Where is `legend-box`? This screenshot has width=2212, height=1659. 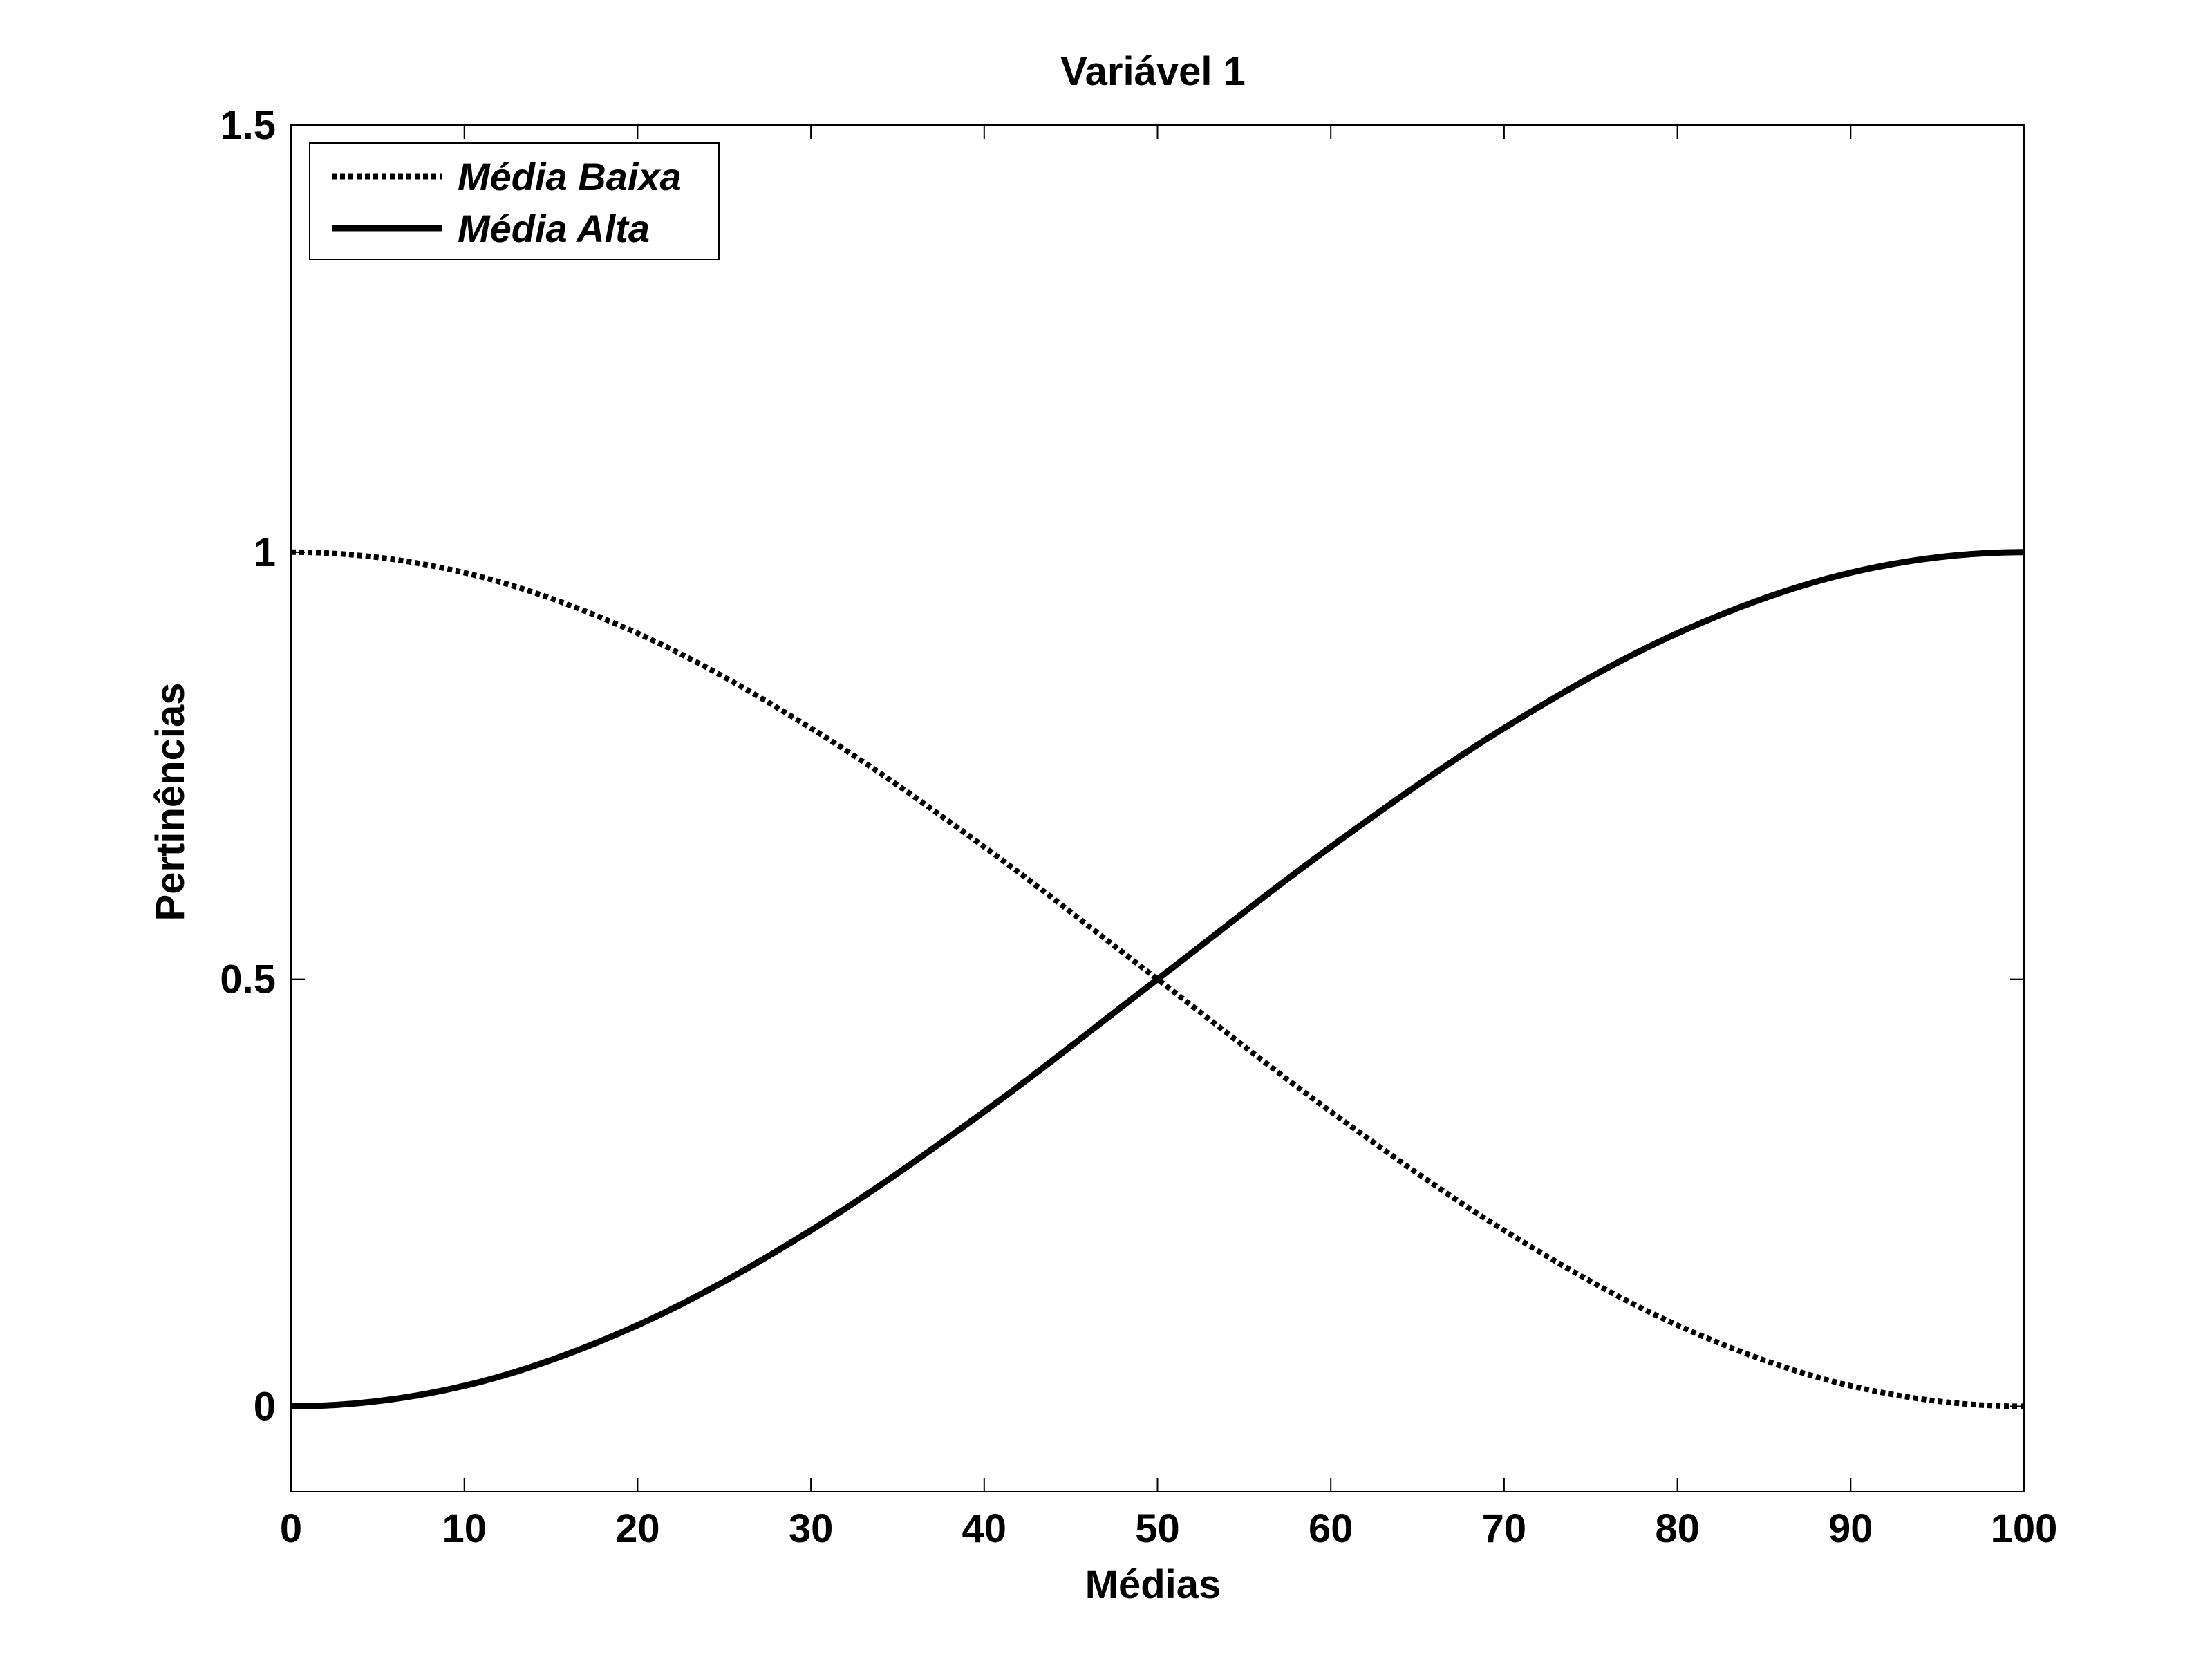 legend-box is located at coordinates (514, 201).